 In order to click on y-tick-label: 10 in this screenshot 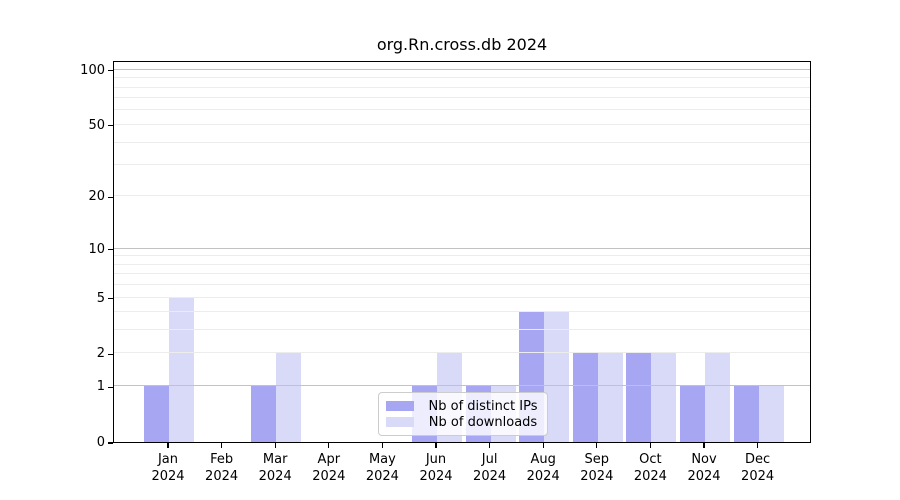, I will do `click(96, 249)`.